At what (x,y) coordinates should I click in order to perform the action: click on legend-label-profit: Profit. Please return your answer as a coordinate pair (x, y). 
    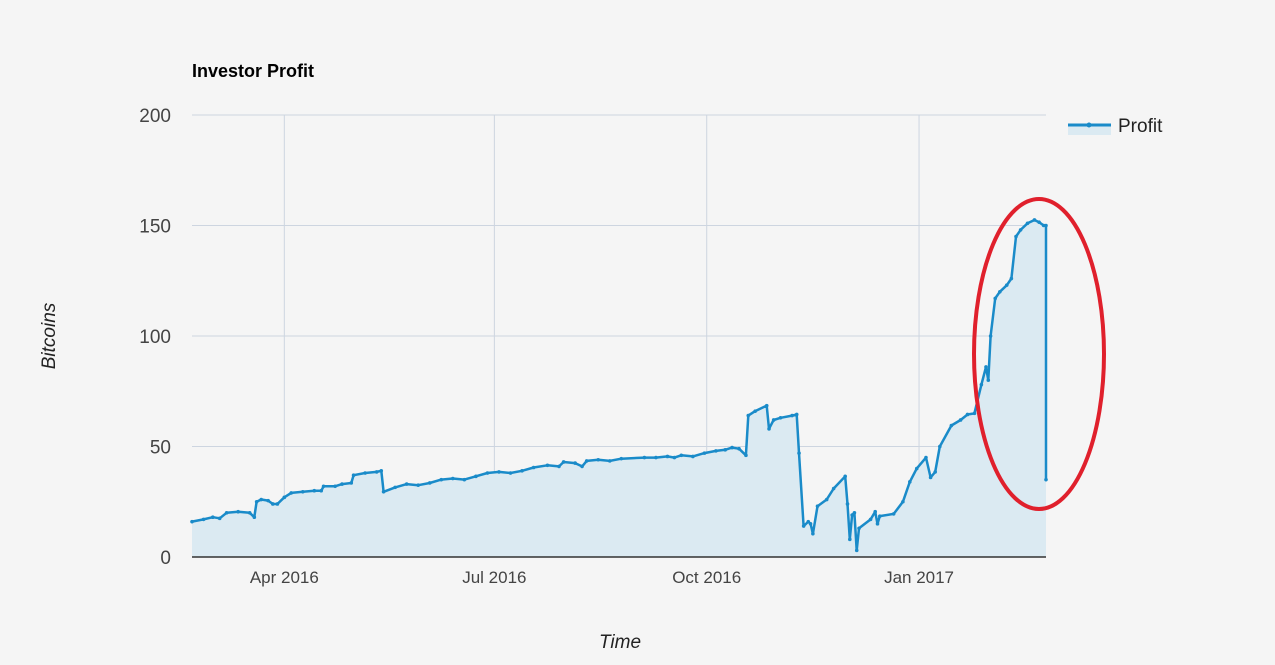
    Looking at the image, I should click on (1140, 126).